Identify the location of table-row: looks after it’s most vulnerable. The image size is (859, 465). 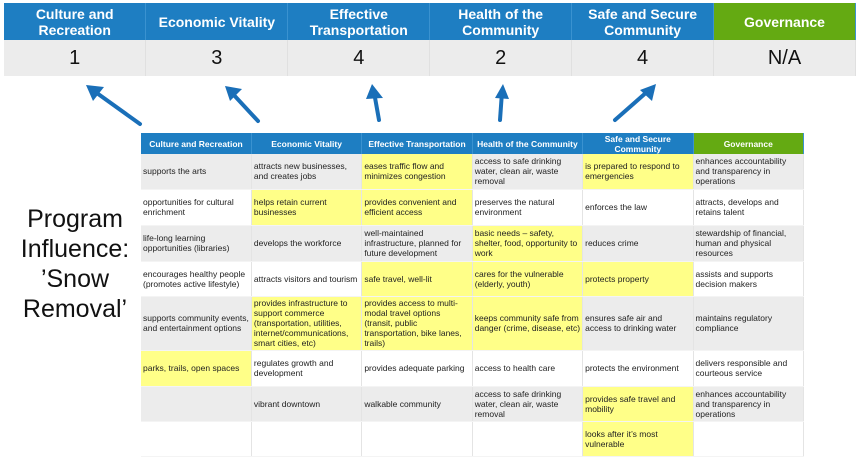
(473, 439).